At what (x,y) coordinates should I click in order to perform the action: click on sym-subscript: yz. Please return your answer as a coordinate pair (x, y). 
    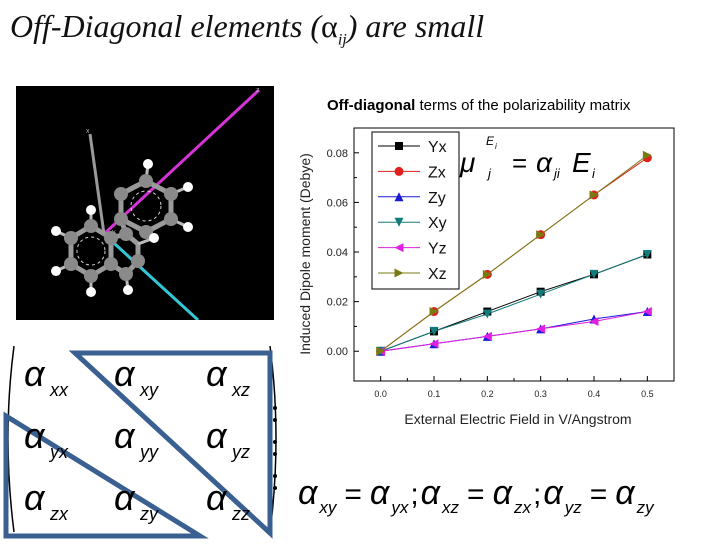
    Looking at the image, I should click on (573, 507).